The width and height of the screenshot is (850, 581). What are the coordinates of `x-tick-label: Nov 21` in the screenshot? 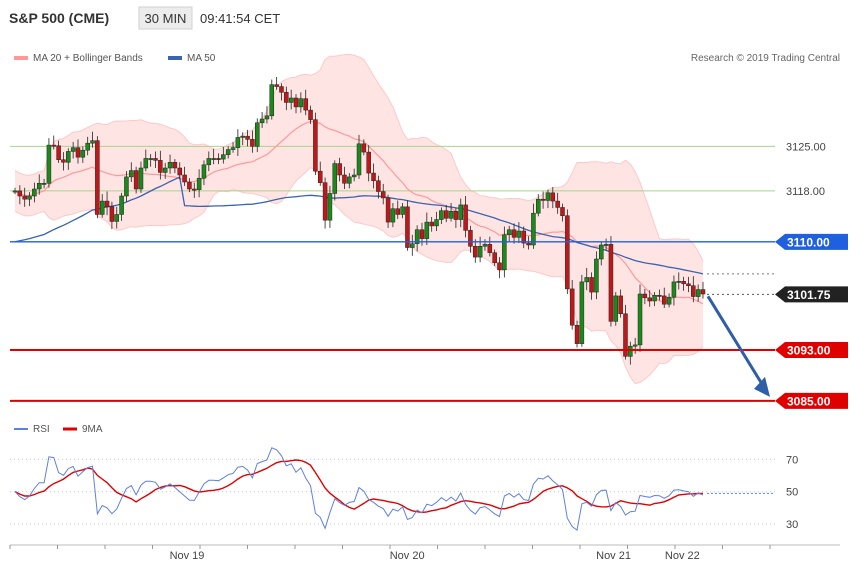 It's located at (613, 556).